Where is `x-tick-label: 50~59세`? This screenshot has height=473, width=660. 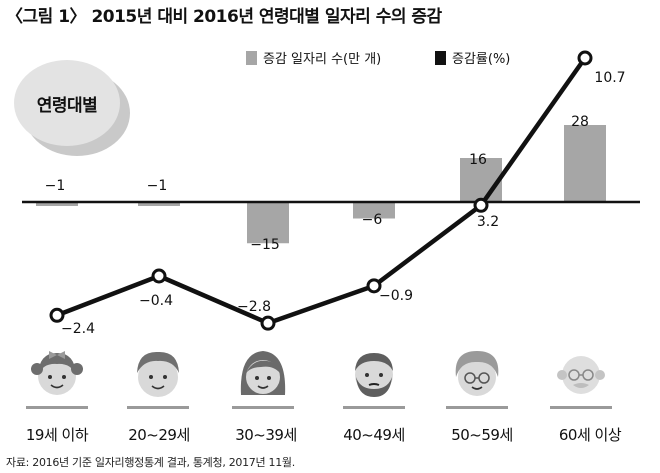
x-tick-label: 50~59세 is located at coordinates (482, 435).